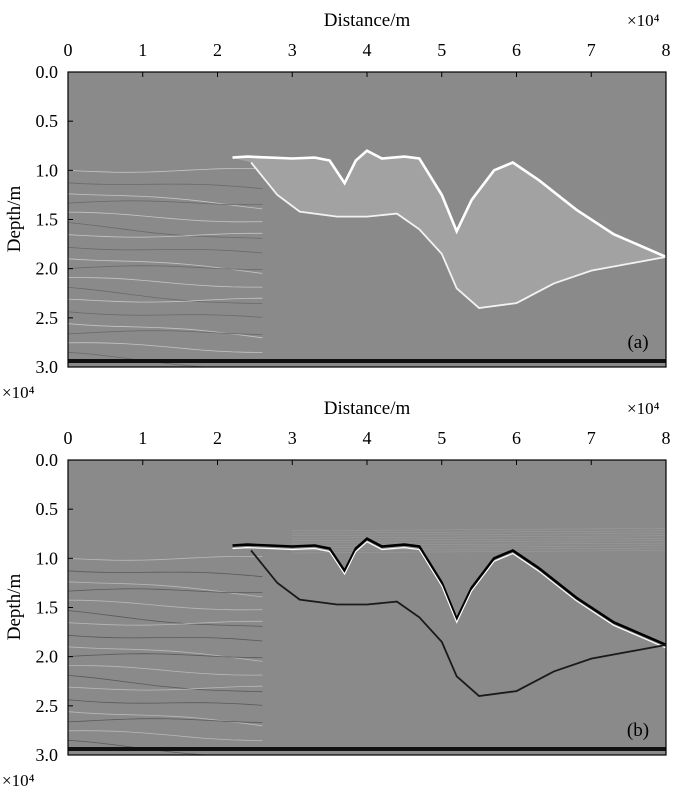 Image resolution: width=700 pixels, height=797 pixels. I want to click on panel-label: (a), so click(637, 342).